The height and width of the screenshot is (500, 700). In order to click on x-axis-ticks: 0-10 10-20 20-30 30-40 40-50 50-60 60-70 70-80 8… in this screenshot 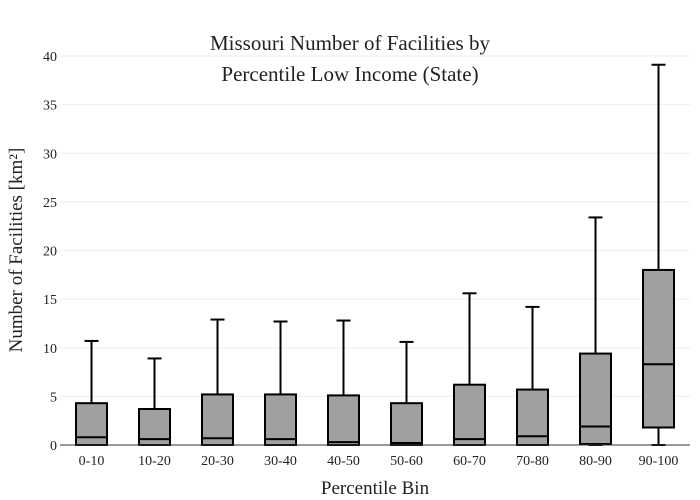, I will do `click(379, 461)`.